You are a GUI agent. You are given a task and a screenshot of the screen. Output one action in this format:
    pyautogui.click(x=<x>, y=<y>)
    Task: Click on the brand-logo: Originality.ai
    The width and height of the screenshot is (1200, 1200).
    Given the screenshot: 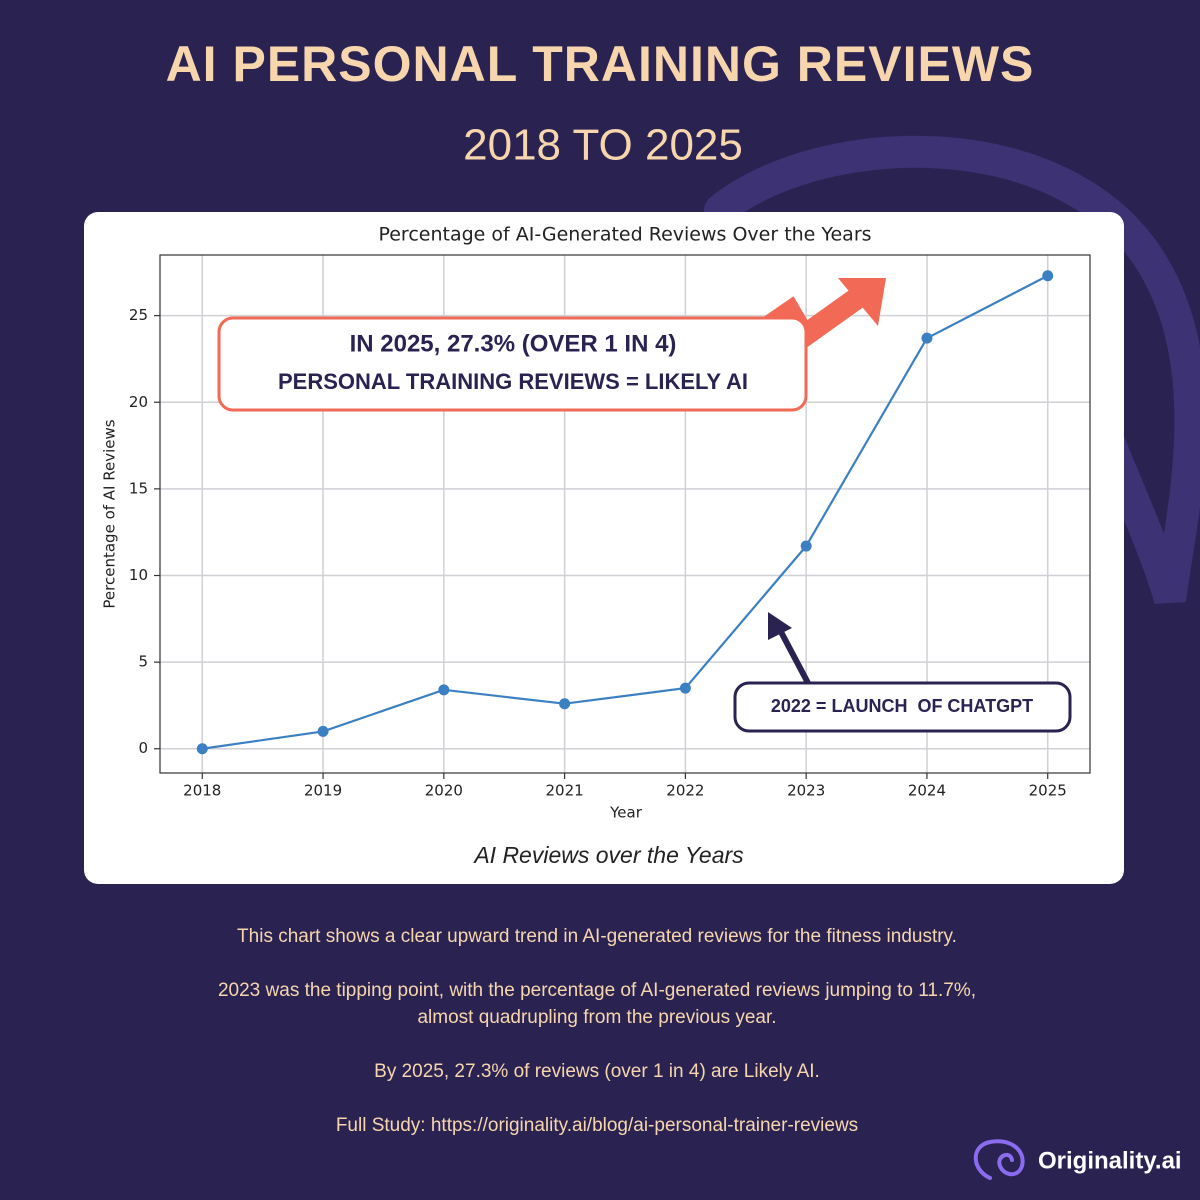 What is the action you would take?
    pyautogui.click(x=1077, y=1159)
    